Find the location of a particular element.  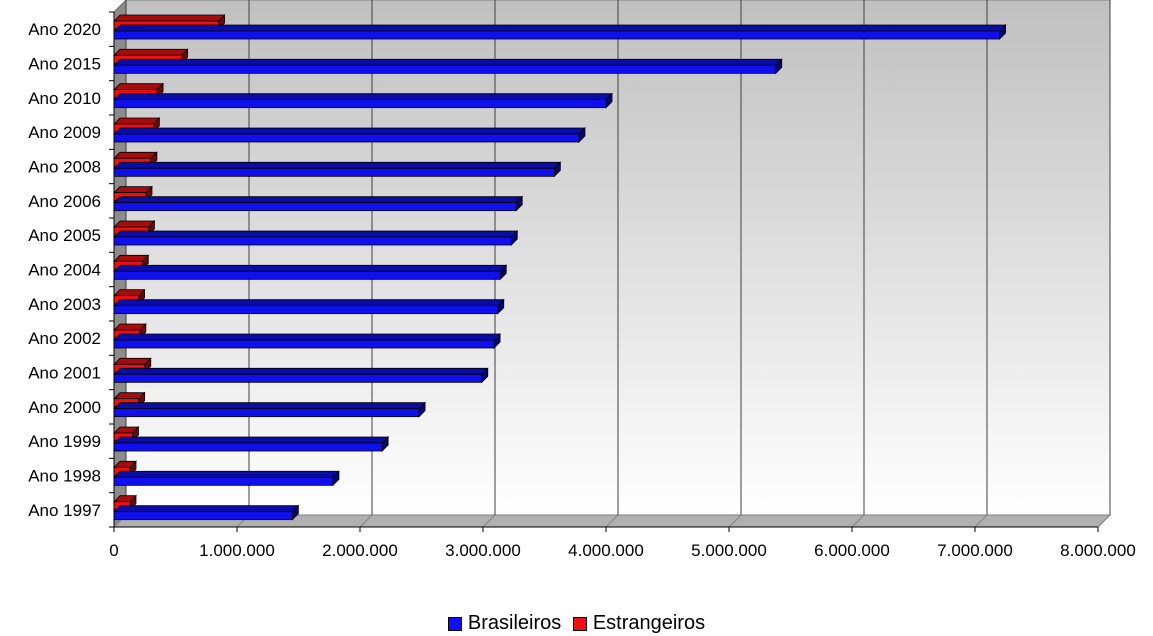

category-label: Ano 2001 is located at coordinates (64, 373).